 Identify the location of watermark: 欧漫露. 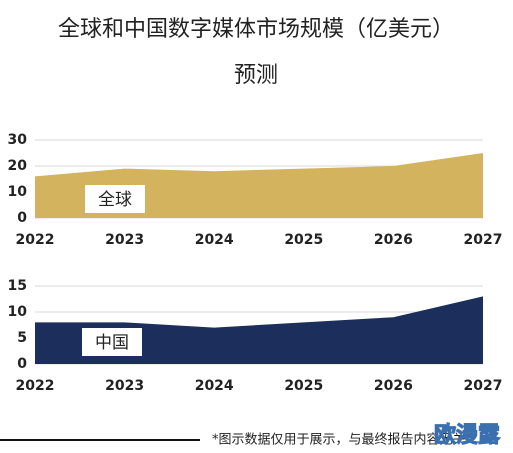
(467, 435).